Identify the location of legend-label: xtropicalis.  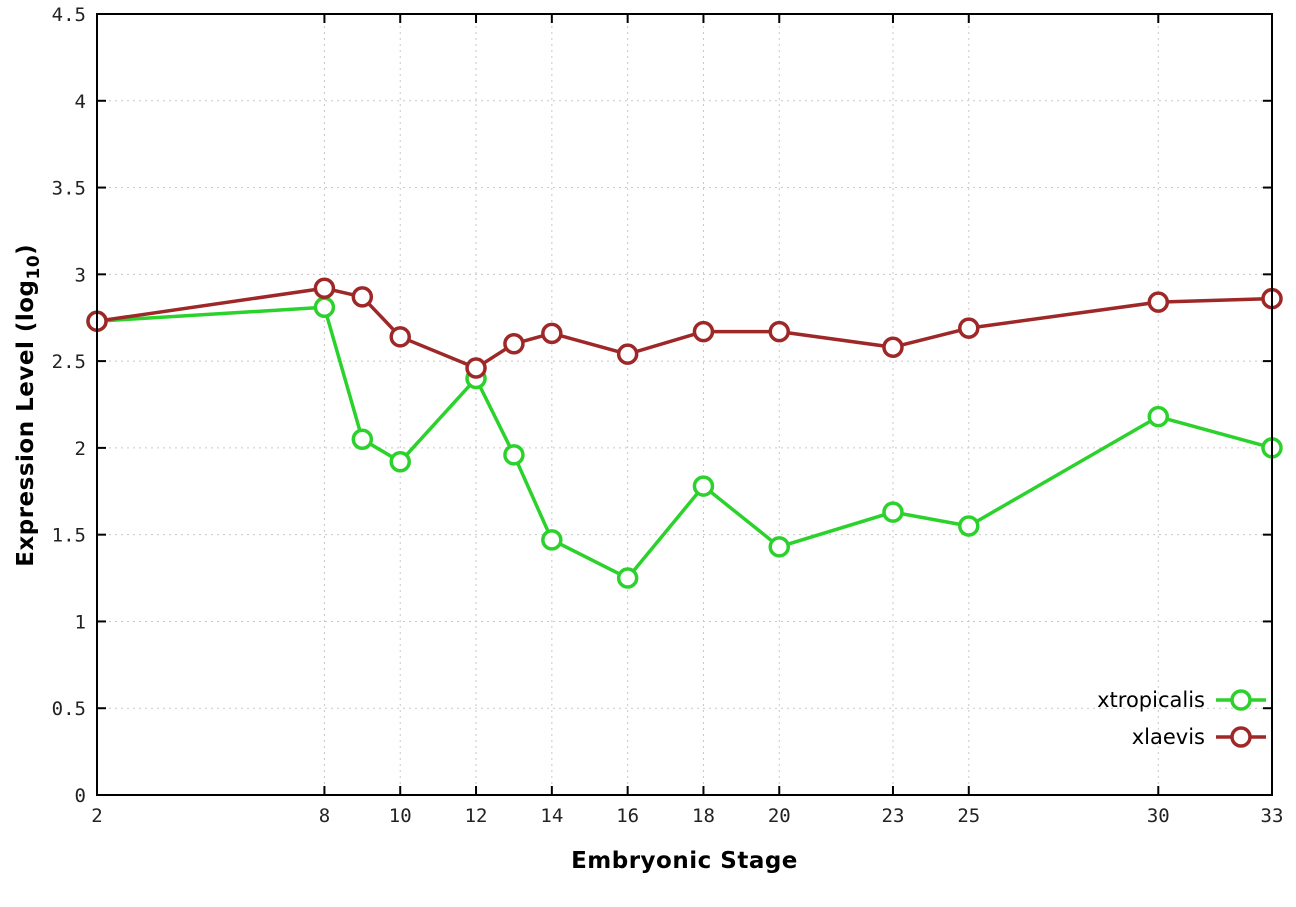
(1151, 700).